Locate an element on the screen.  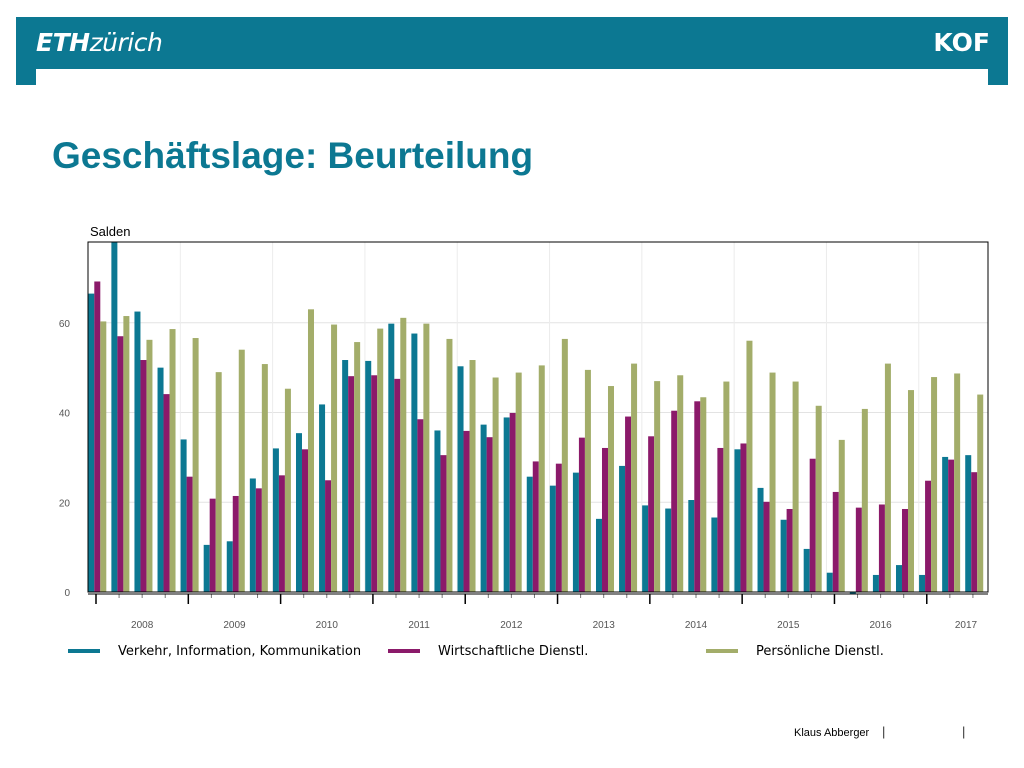
eth-logo-bold: ETH is located at coordinates (63, 42).